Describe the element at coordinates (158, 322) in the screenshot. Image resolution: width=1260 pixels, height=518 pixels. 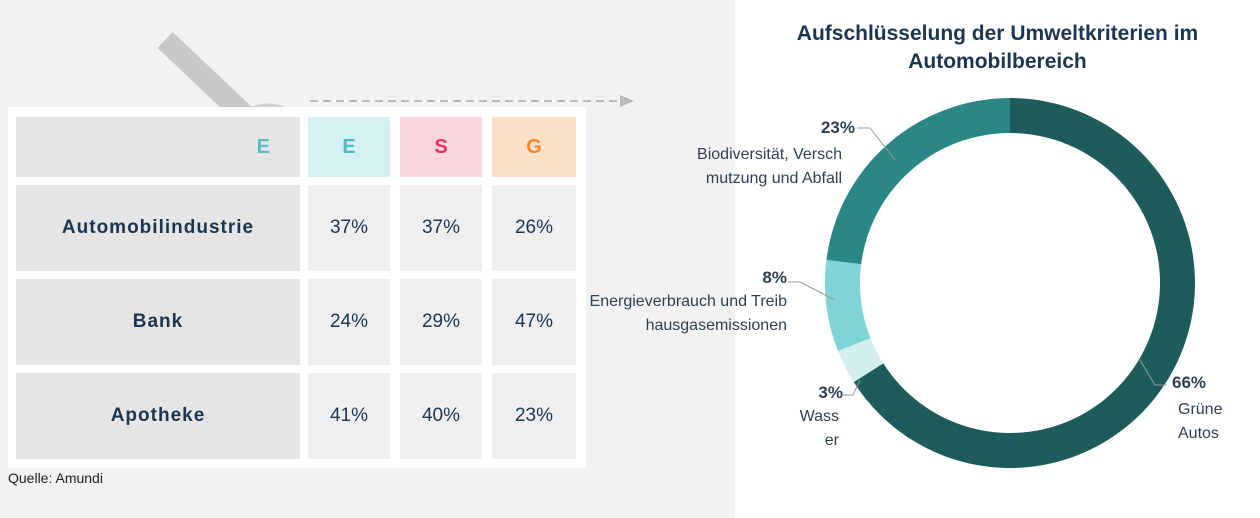
I see `row-label: Bank` at that location.